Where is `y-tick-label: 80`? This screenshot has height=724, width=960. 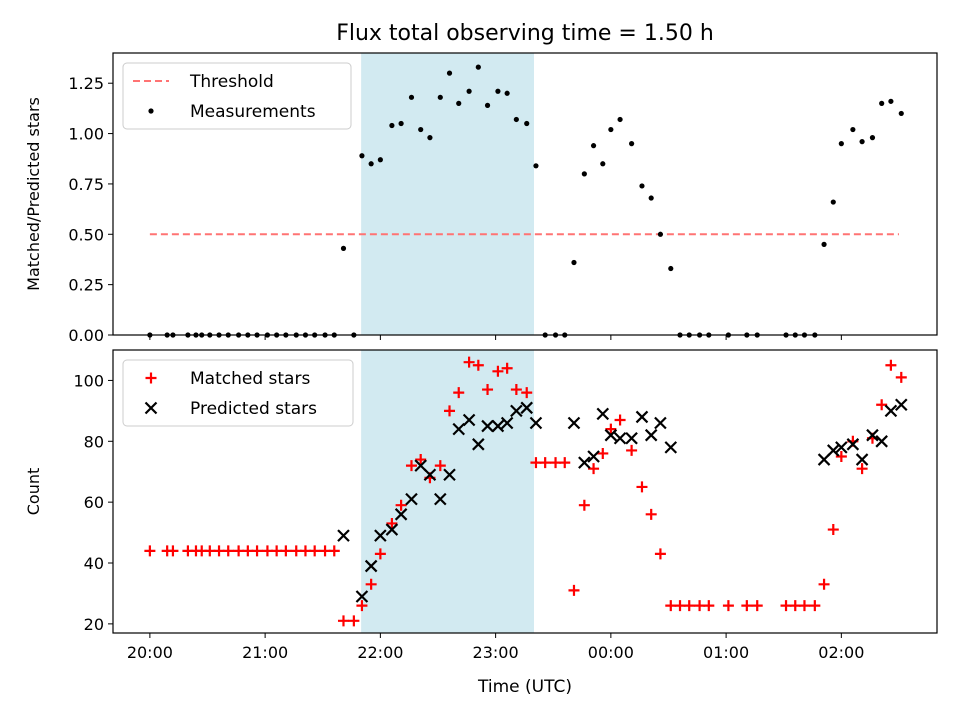
y-tick-label: 80 is located at coordinates (94, 441).